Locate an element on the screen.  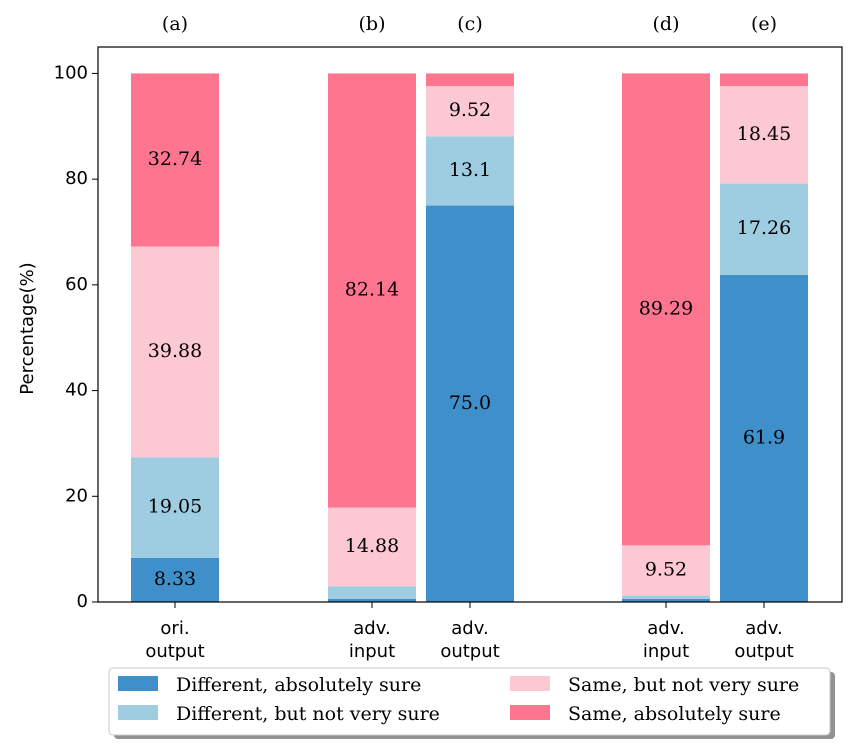
value-label: 89.29 is located at coordinates (666, 308).